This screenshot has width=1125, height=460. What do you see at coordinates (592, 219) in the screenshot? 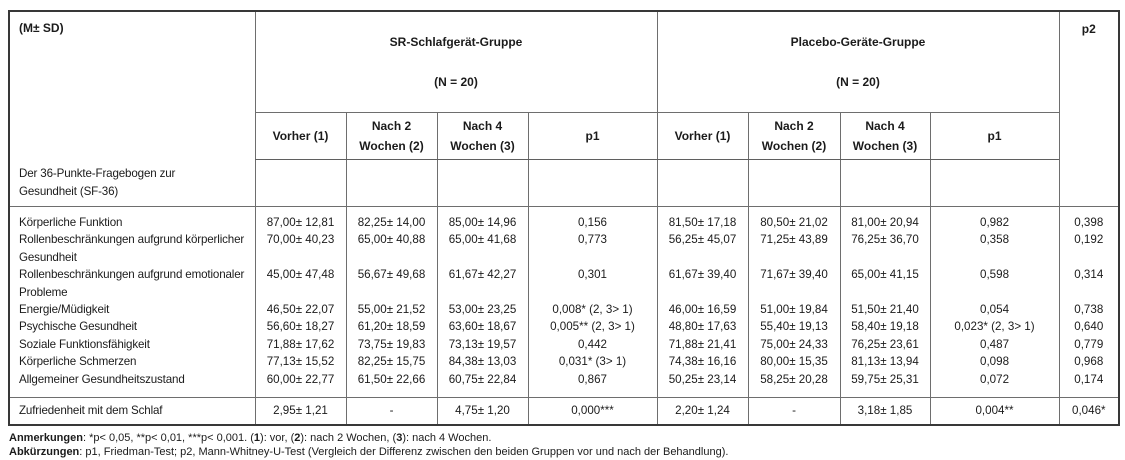
I see `item-row-1-value-4: 0,156` at bounding box center [592, 219].